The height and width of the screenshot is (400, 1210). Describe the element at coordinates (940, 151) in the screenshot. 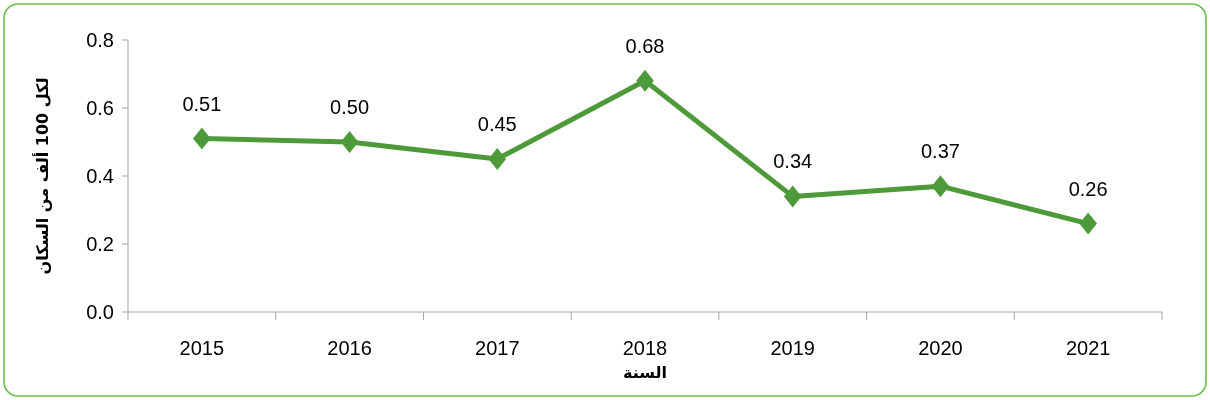

I see `data-label: 0.37` at that location.